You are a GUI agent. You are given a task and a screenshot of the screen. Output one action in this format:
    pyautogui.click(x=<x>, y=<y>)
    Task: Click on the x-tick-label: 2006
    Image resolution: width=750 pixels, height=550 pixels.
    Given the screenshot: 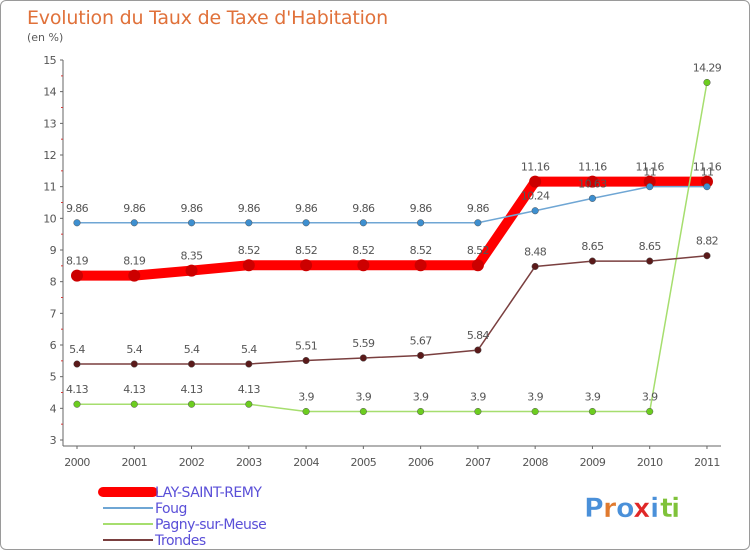 What is the action you would take?
    pyautogui.click(x=421, y=462)
    